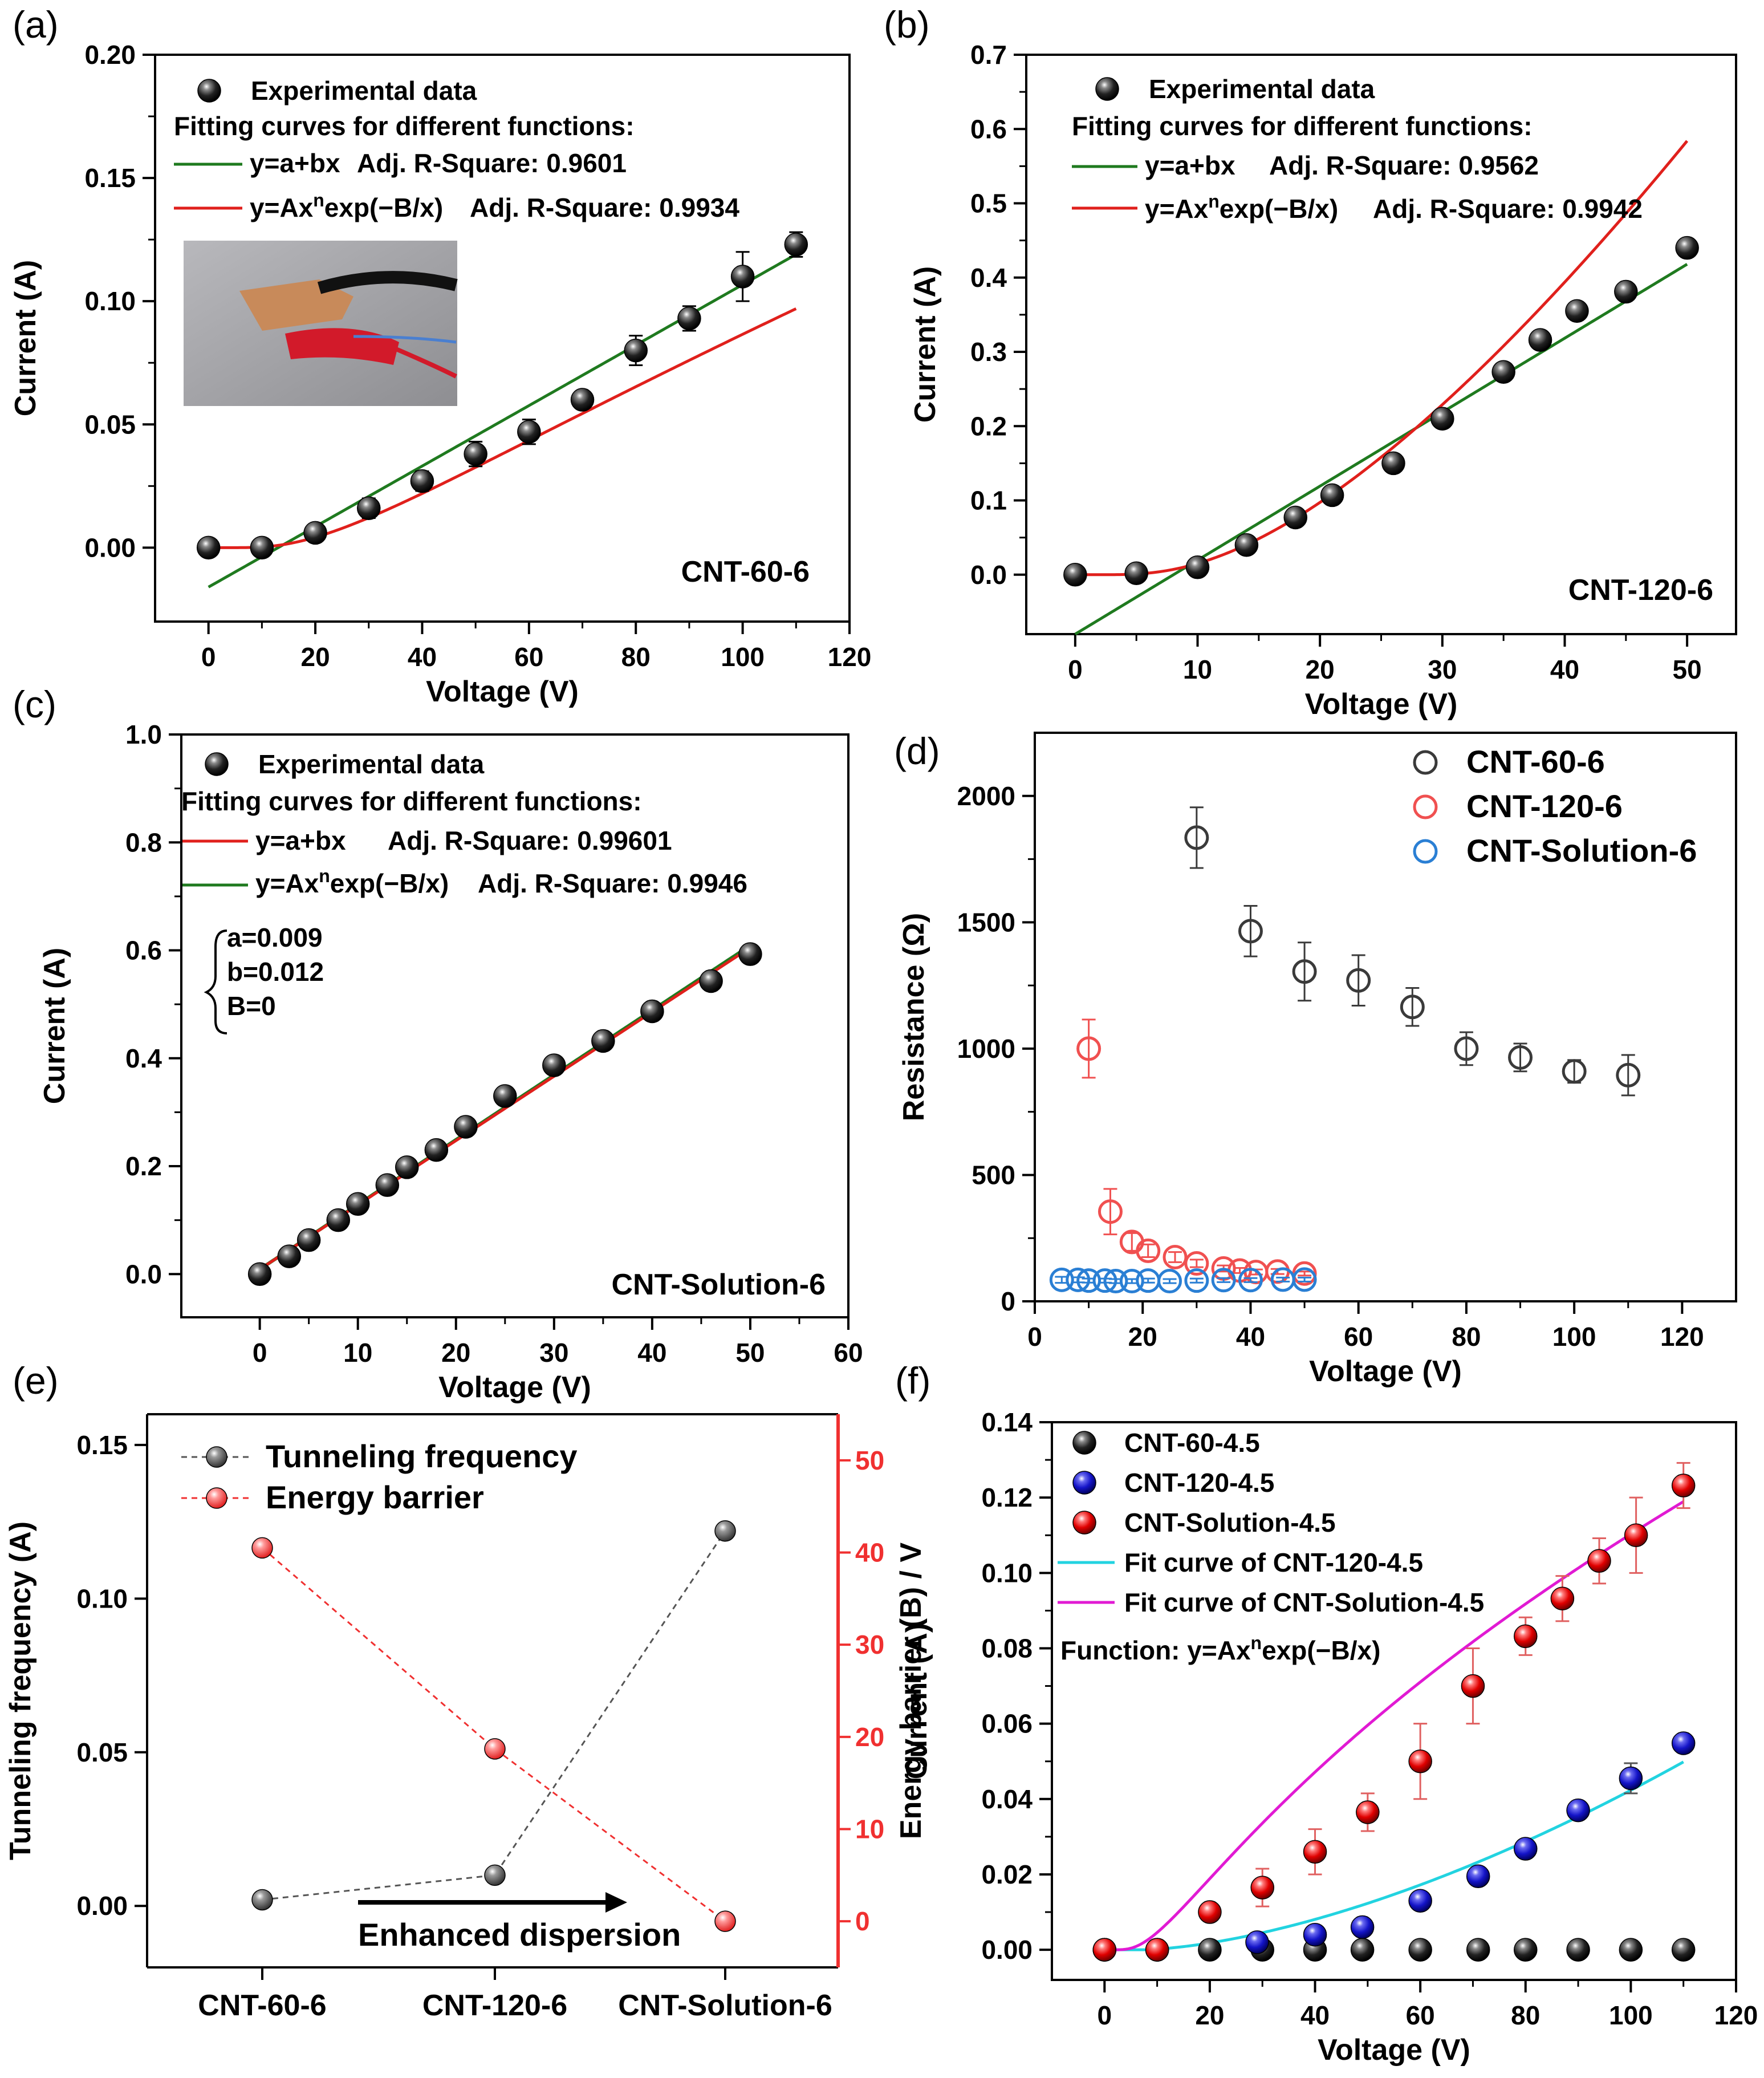 This screenshot has height=2078, width=1764. What do you see at coordinates (1581, 850) in the screenshot?
I see `legend-label-d-2: CNT-Solution-6` at bounding box center [1581, 850].